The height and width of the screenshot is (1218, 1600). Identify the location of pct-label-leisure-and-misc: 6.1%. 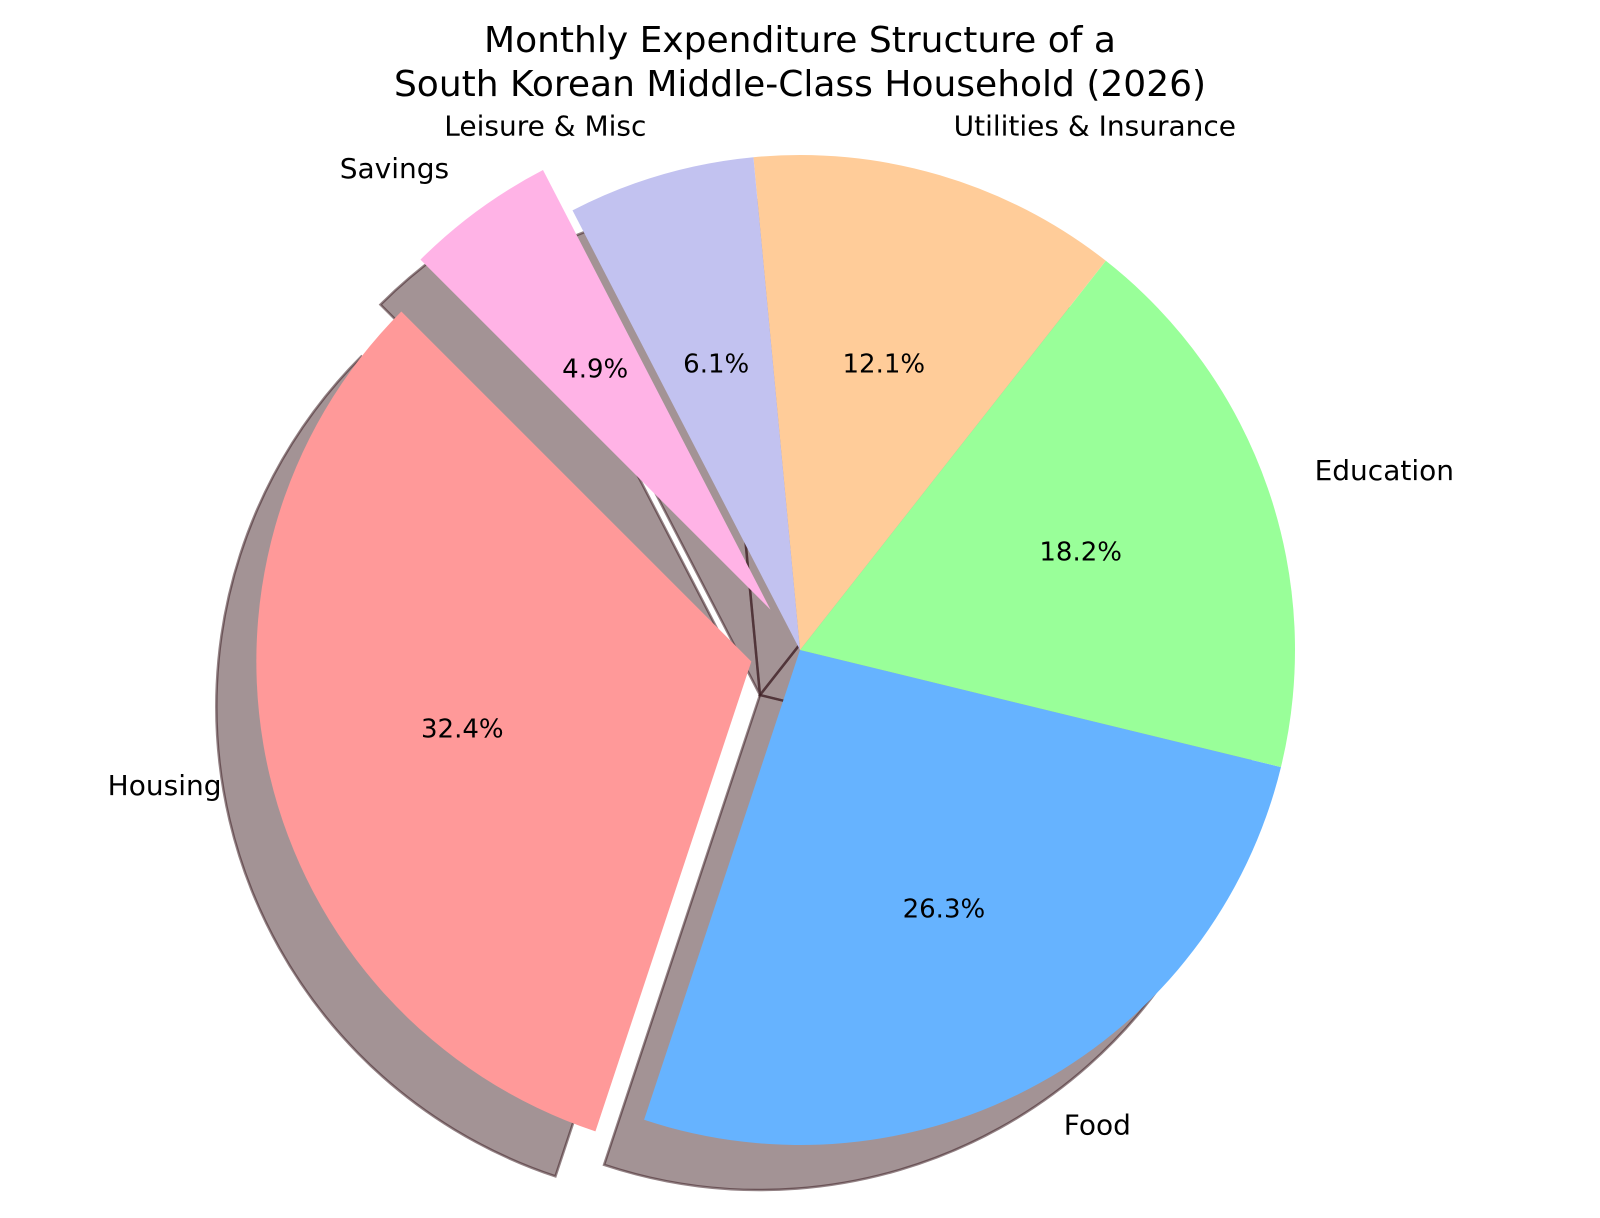
(716, 365).